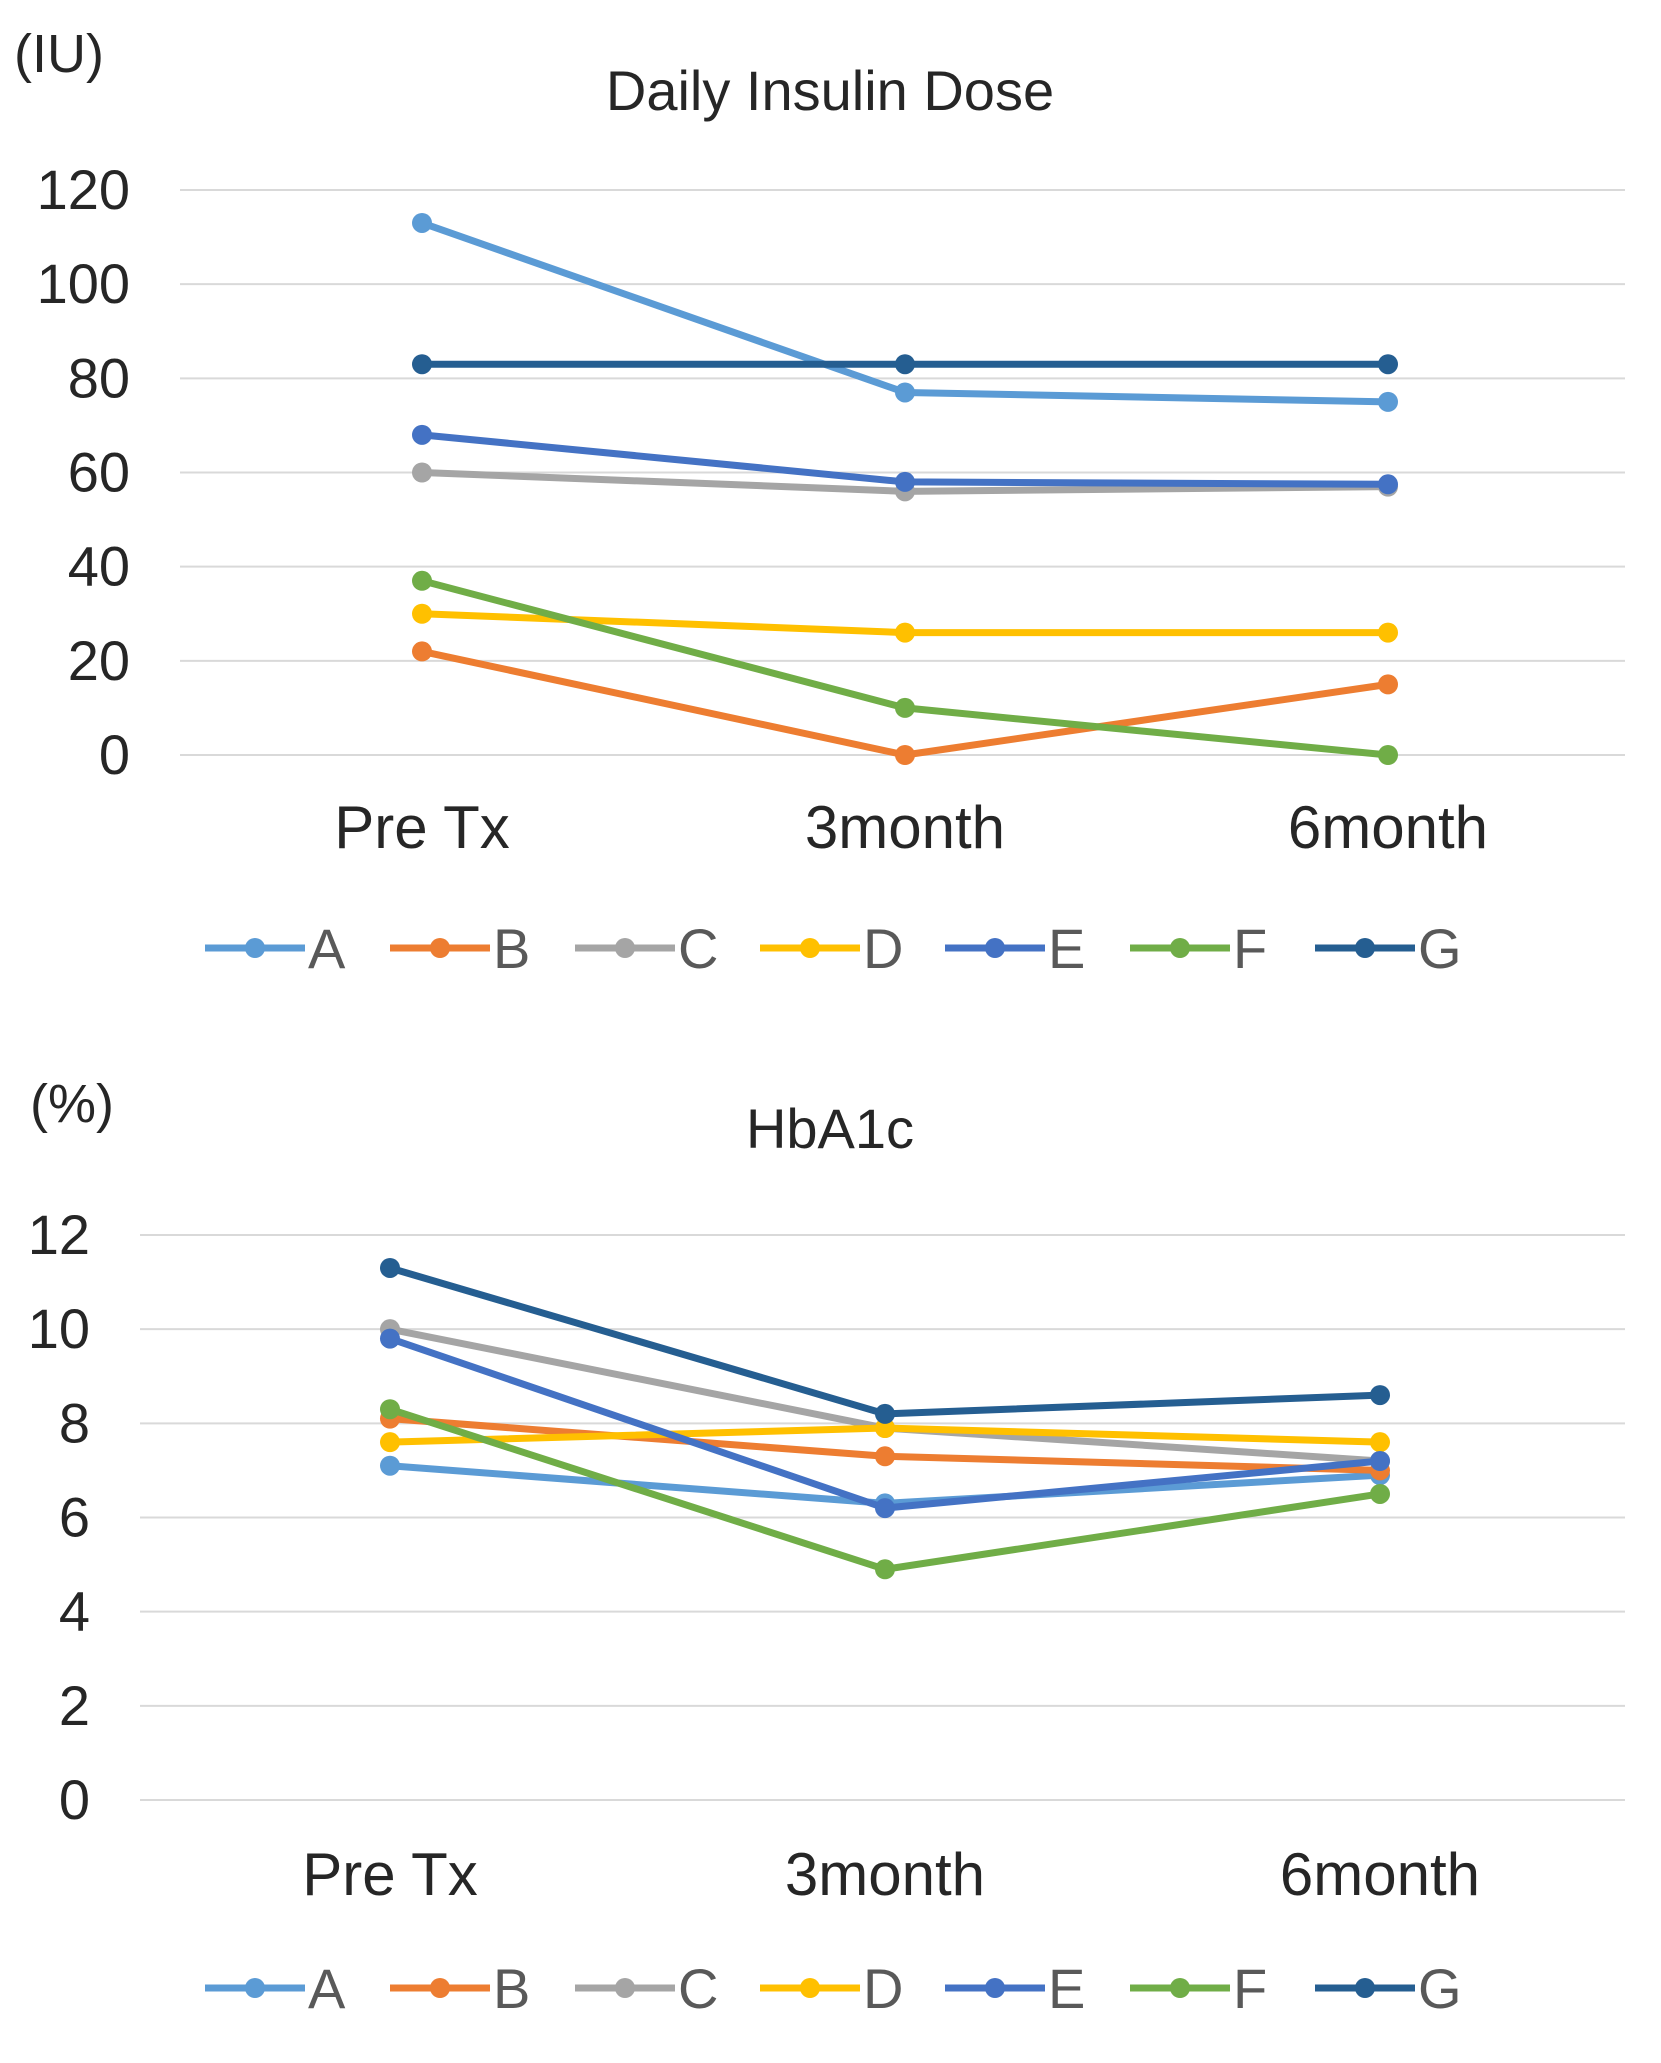 Image resolution: width=1661 pixels, height=2063 pixels. I want to click on chart-hba1c-title: HbA1c, so click(830, 1128).